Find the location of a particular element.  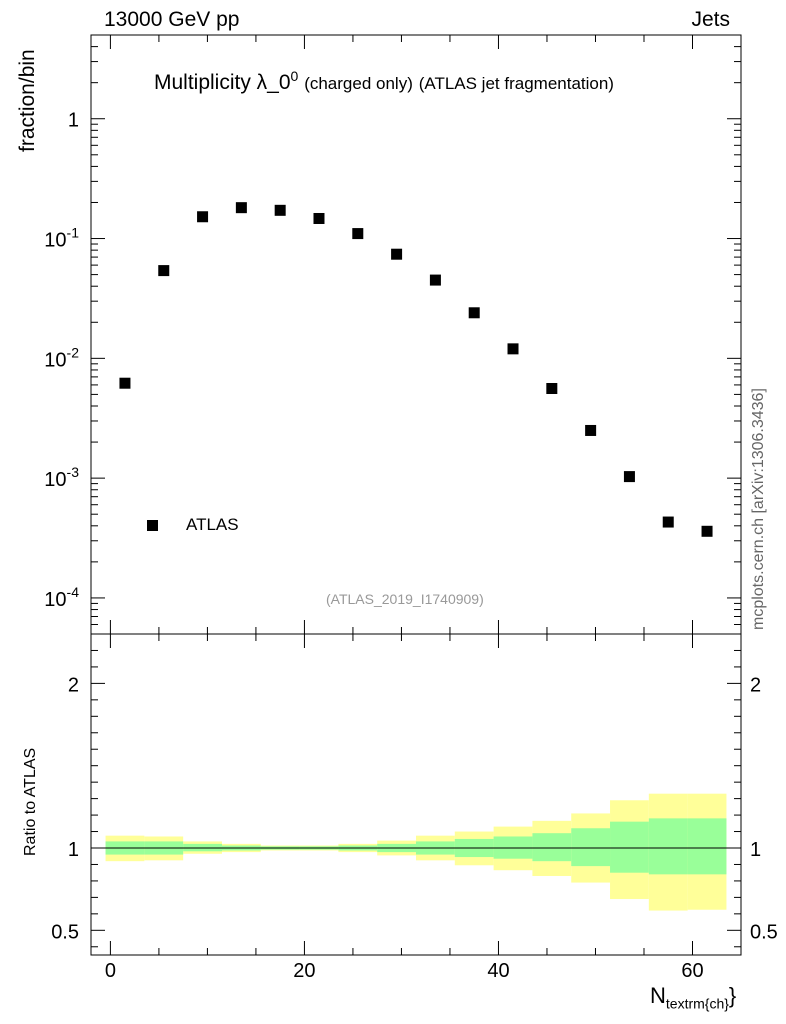

ratio-y-tick-label-right: 1 is located at coordinates (755, 850).